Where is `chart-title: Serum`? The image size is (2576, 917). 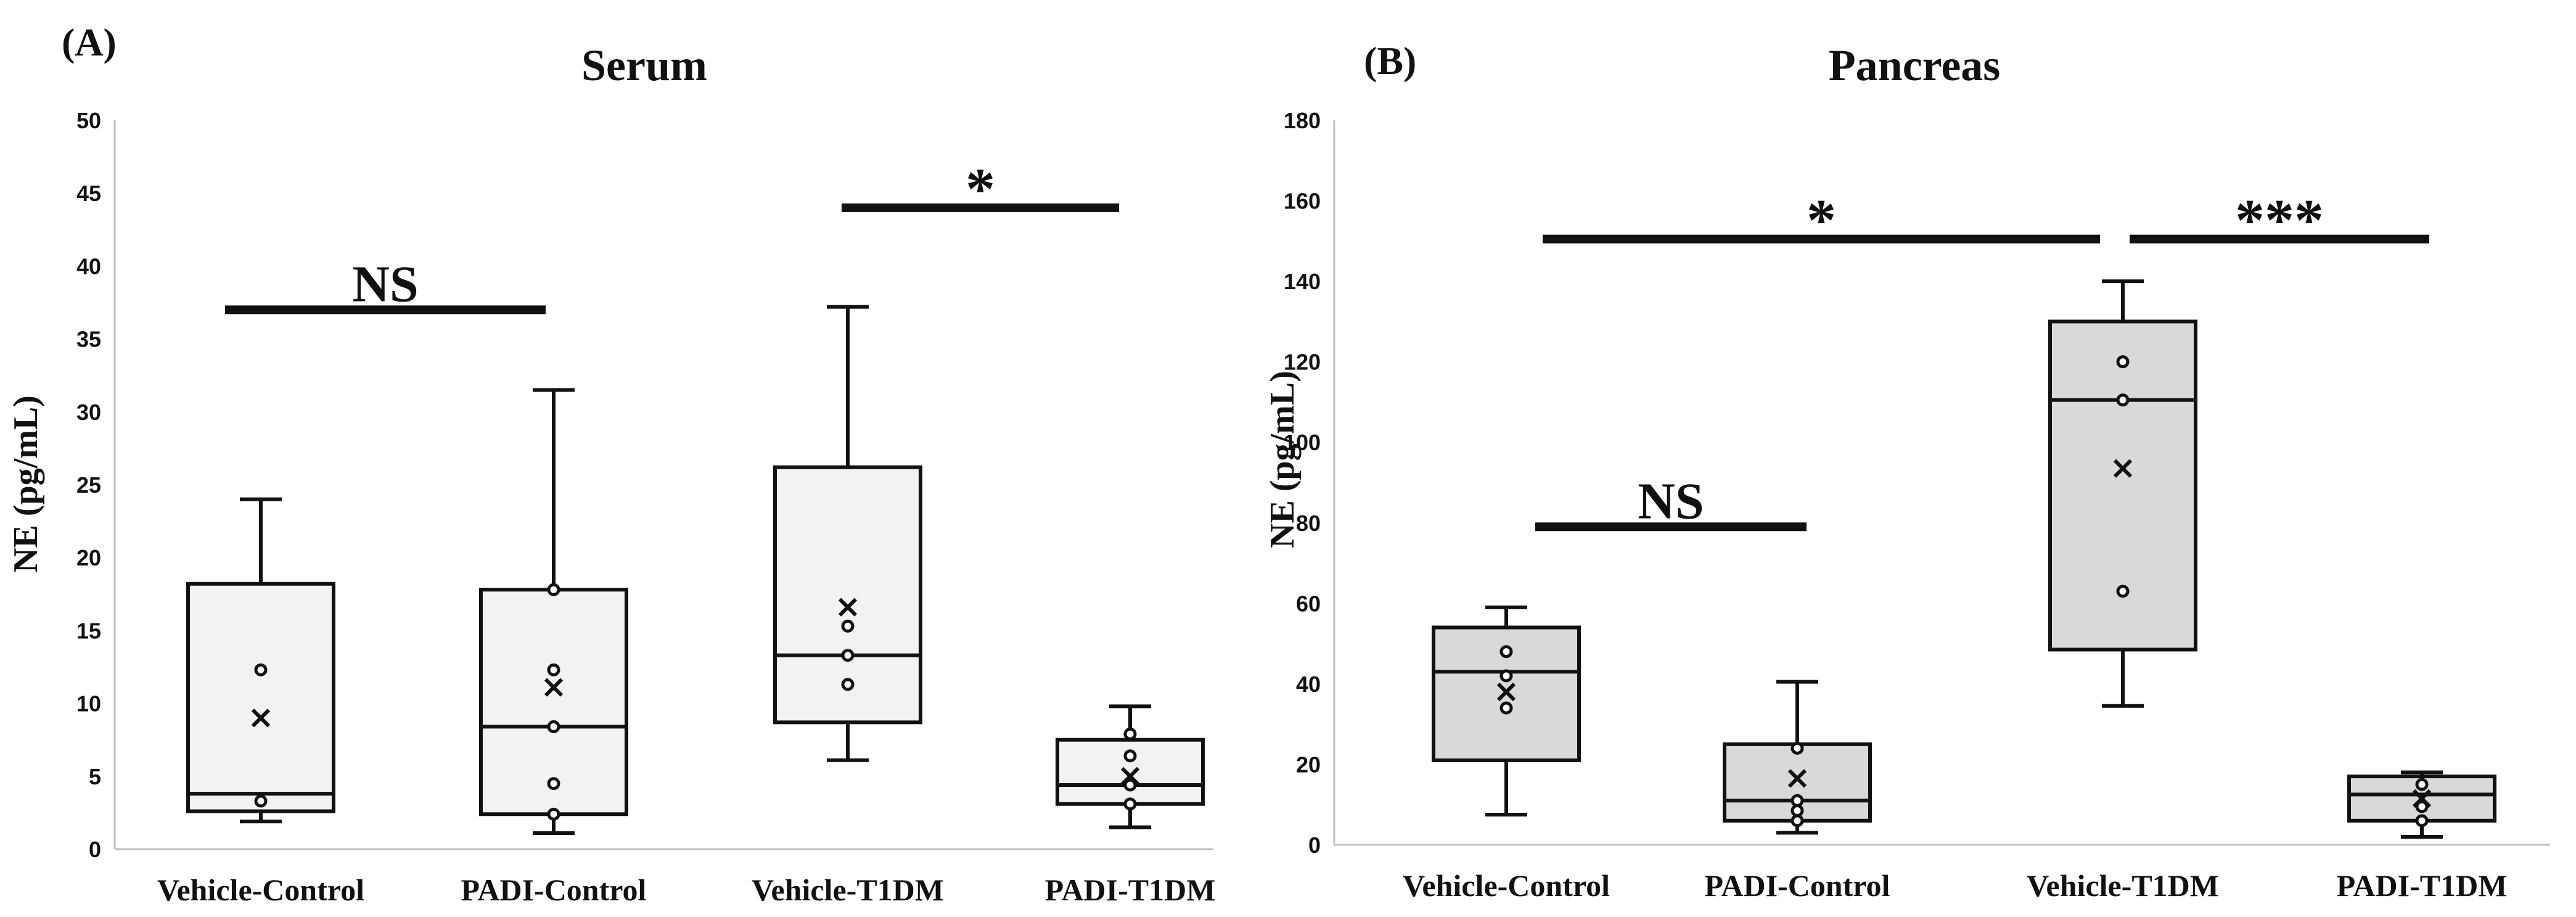
chart-title: Serum is located at coordinates (644, 65).